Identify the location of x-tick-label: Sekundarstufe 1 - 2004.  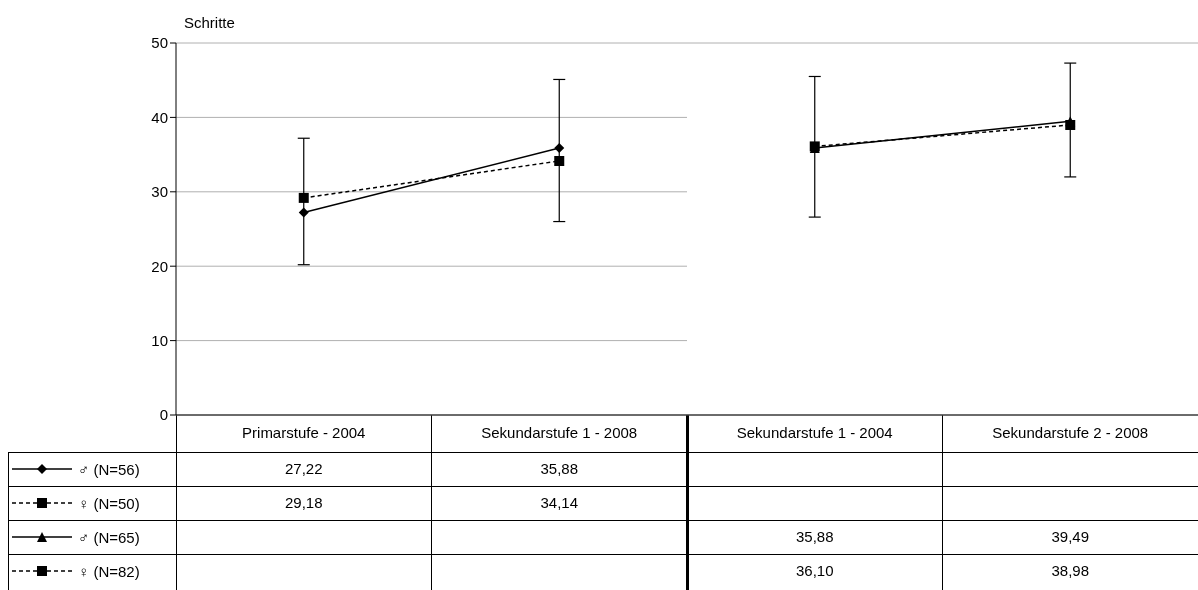
(814, 432).